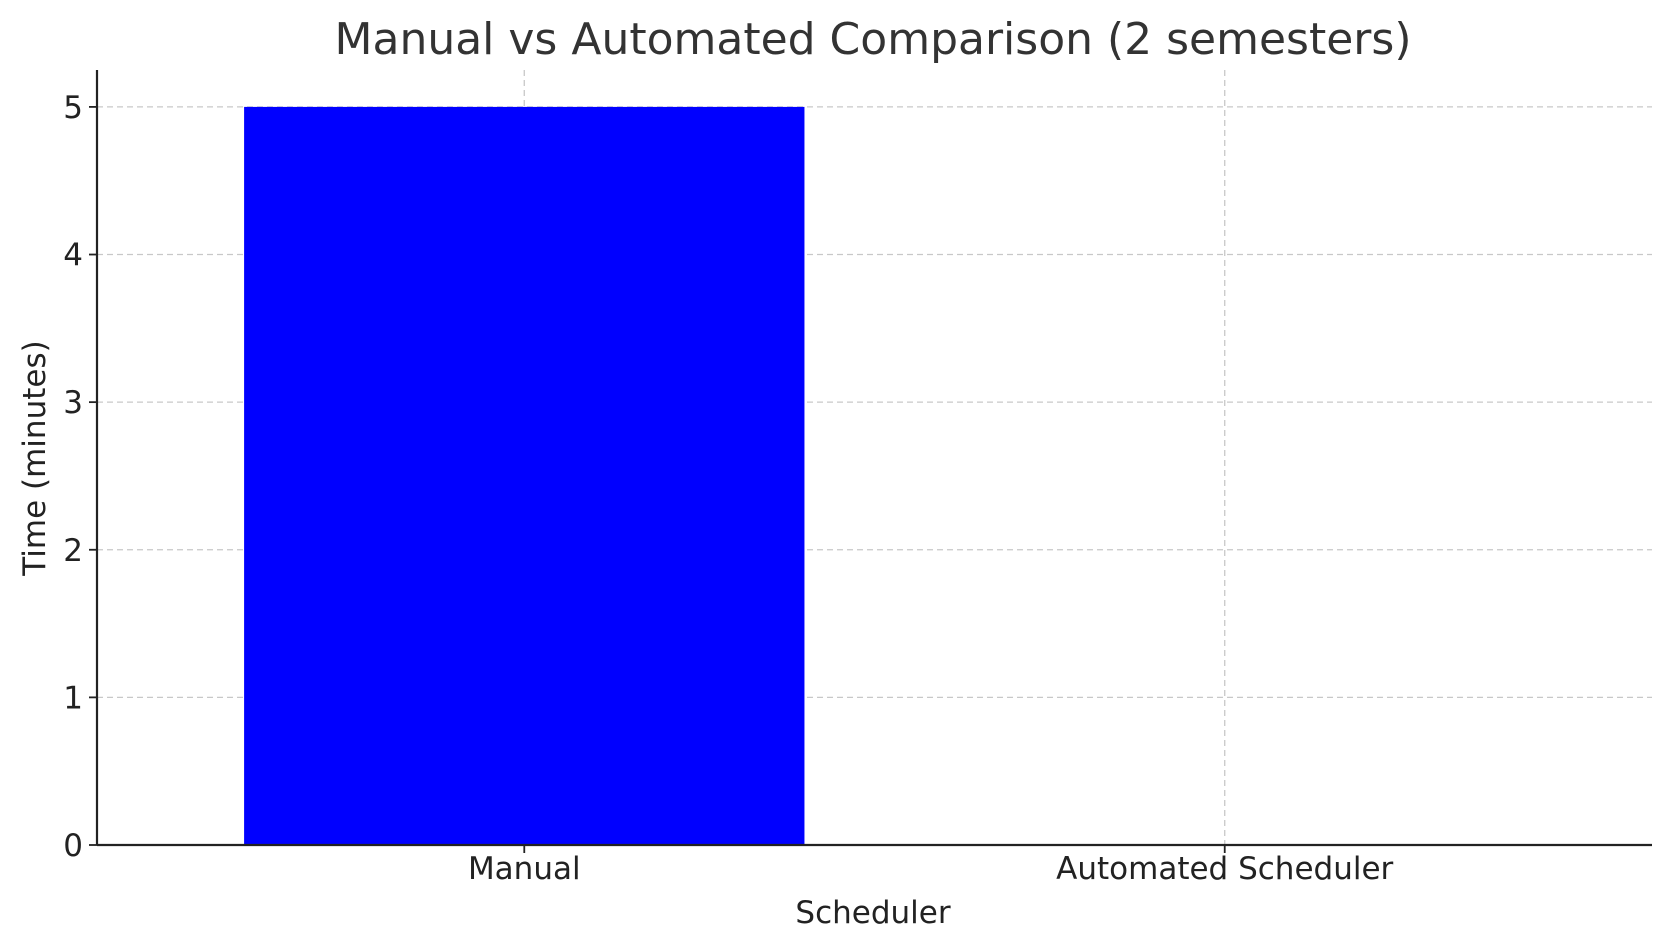 This screenshot has height=947, width=1665. I want to click on x-axis-label: Scheduler, so click(872, 913).